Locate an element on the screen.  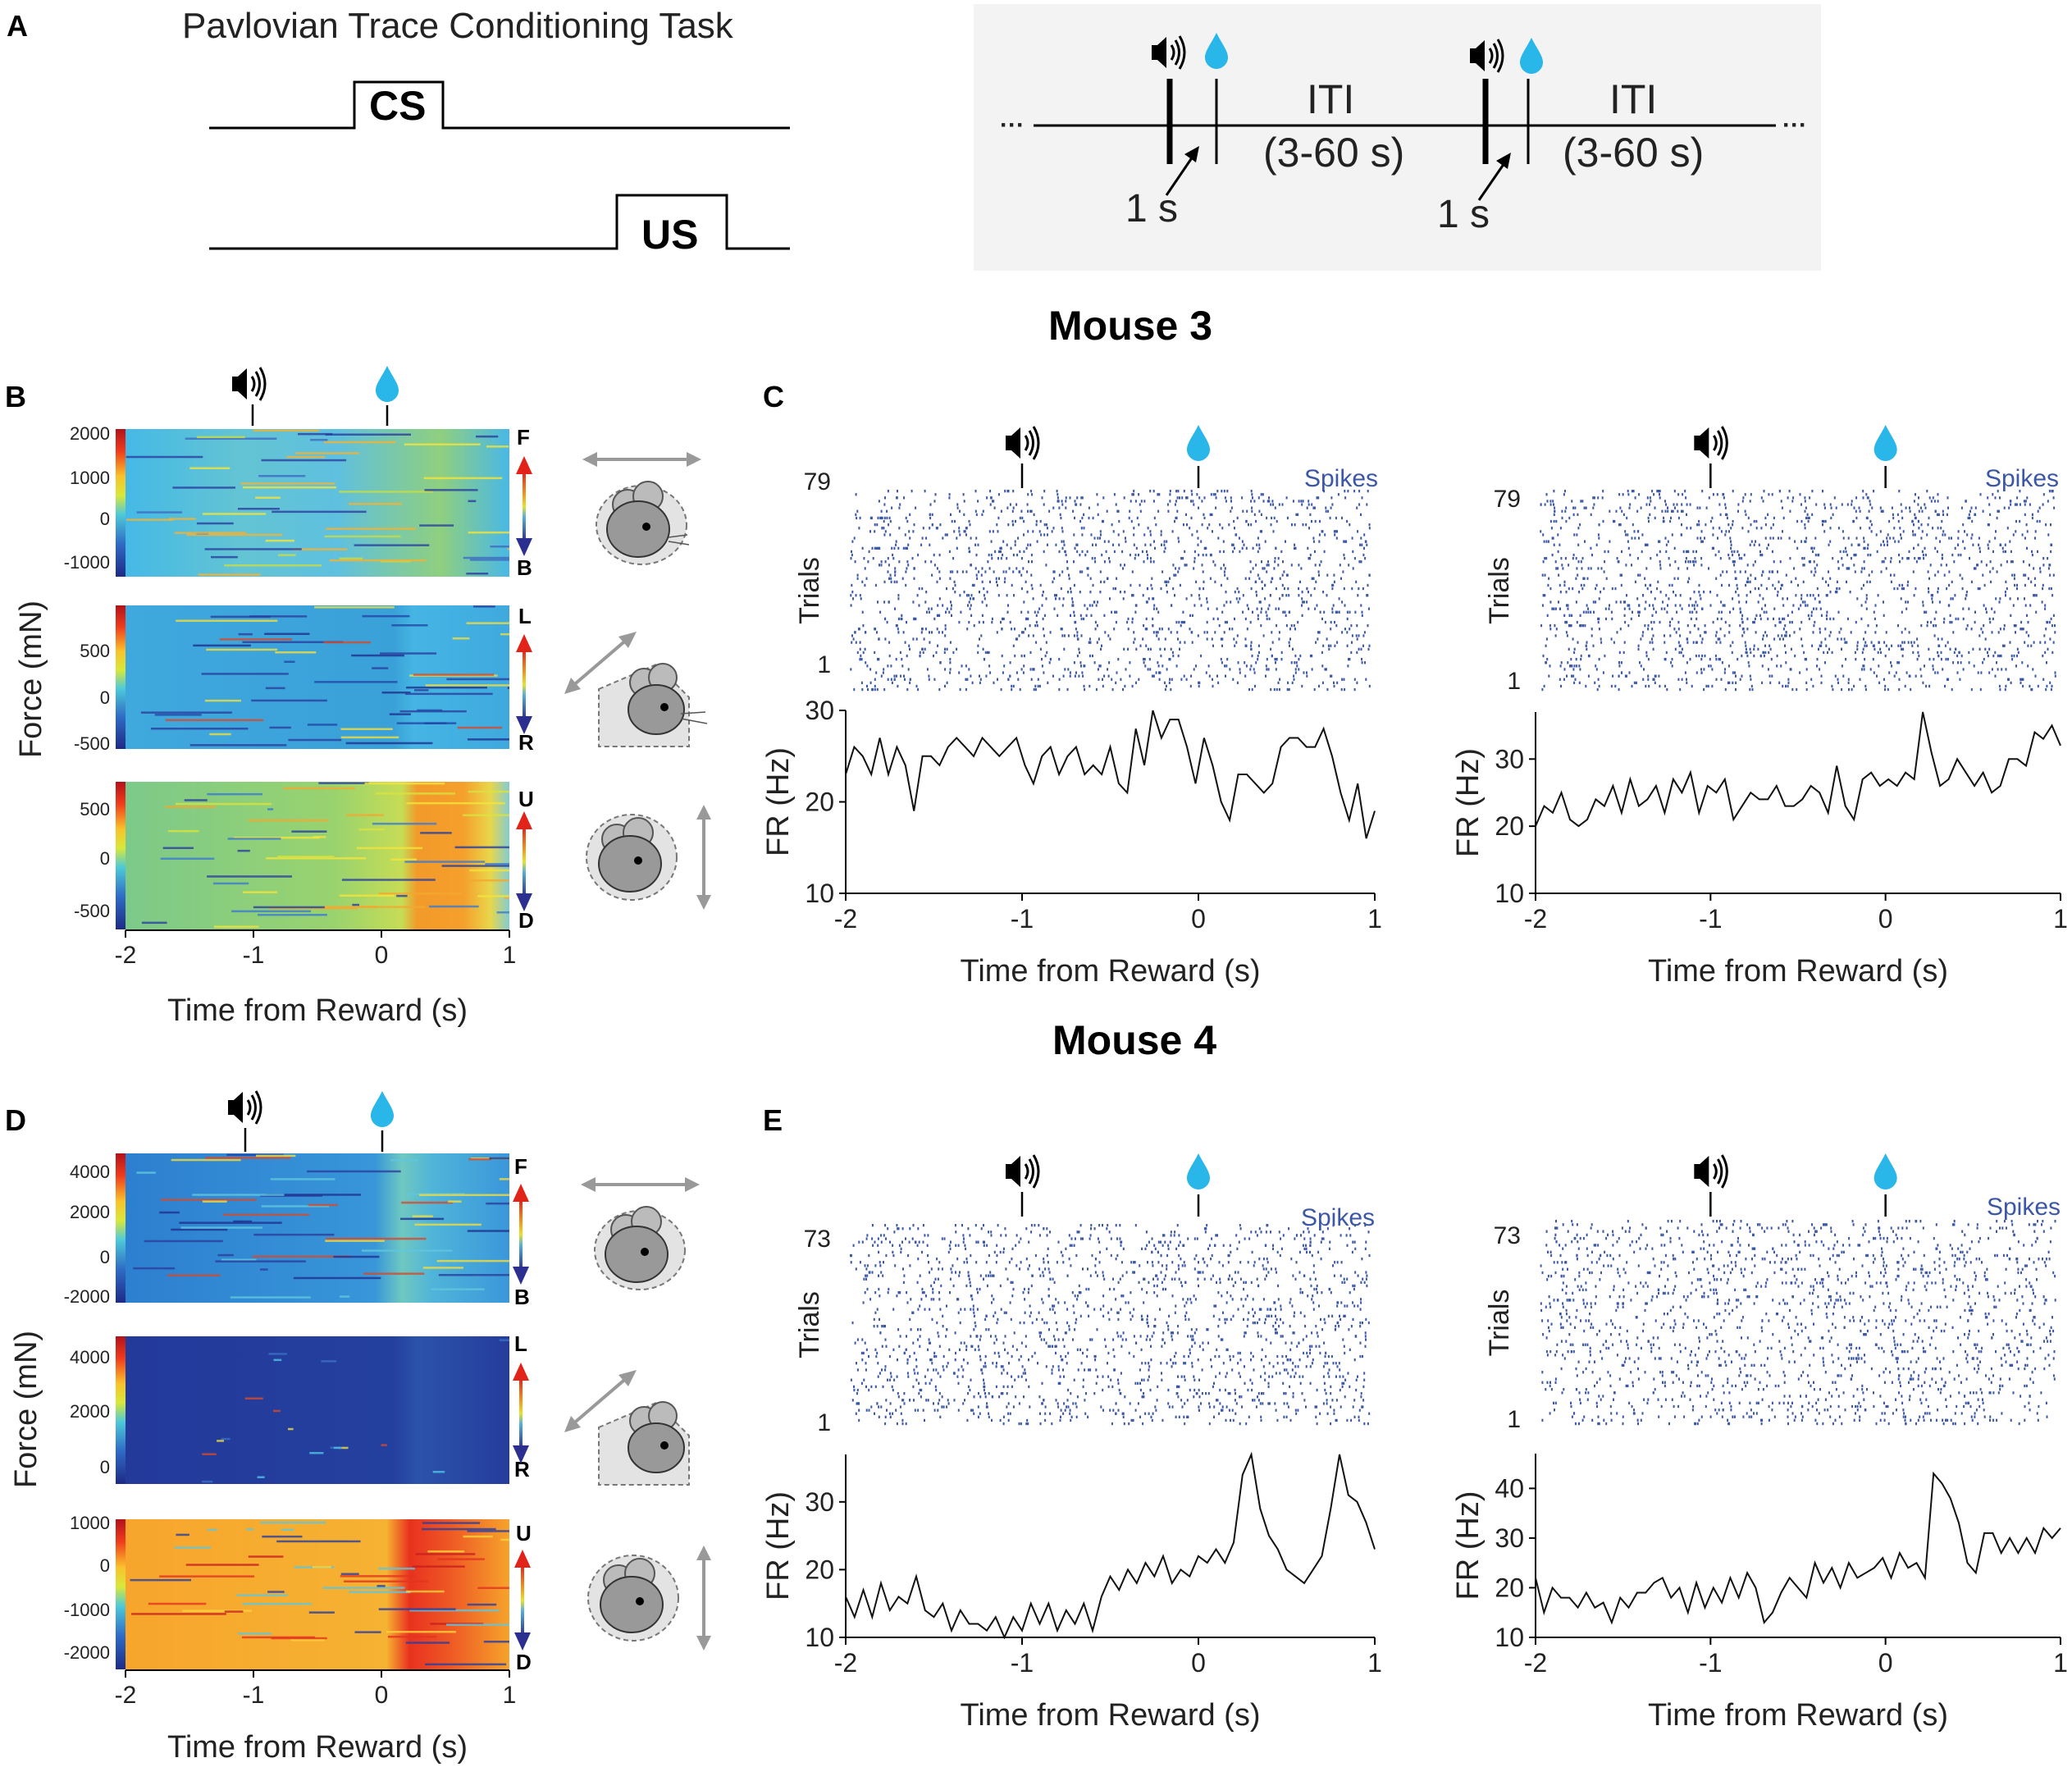
cbar-tick: 0 is located at coordinates (105, 519).